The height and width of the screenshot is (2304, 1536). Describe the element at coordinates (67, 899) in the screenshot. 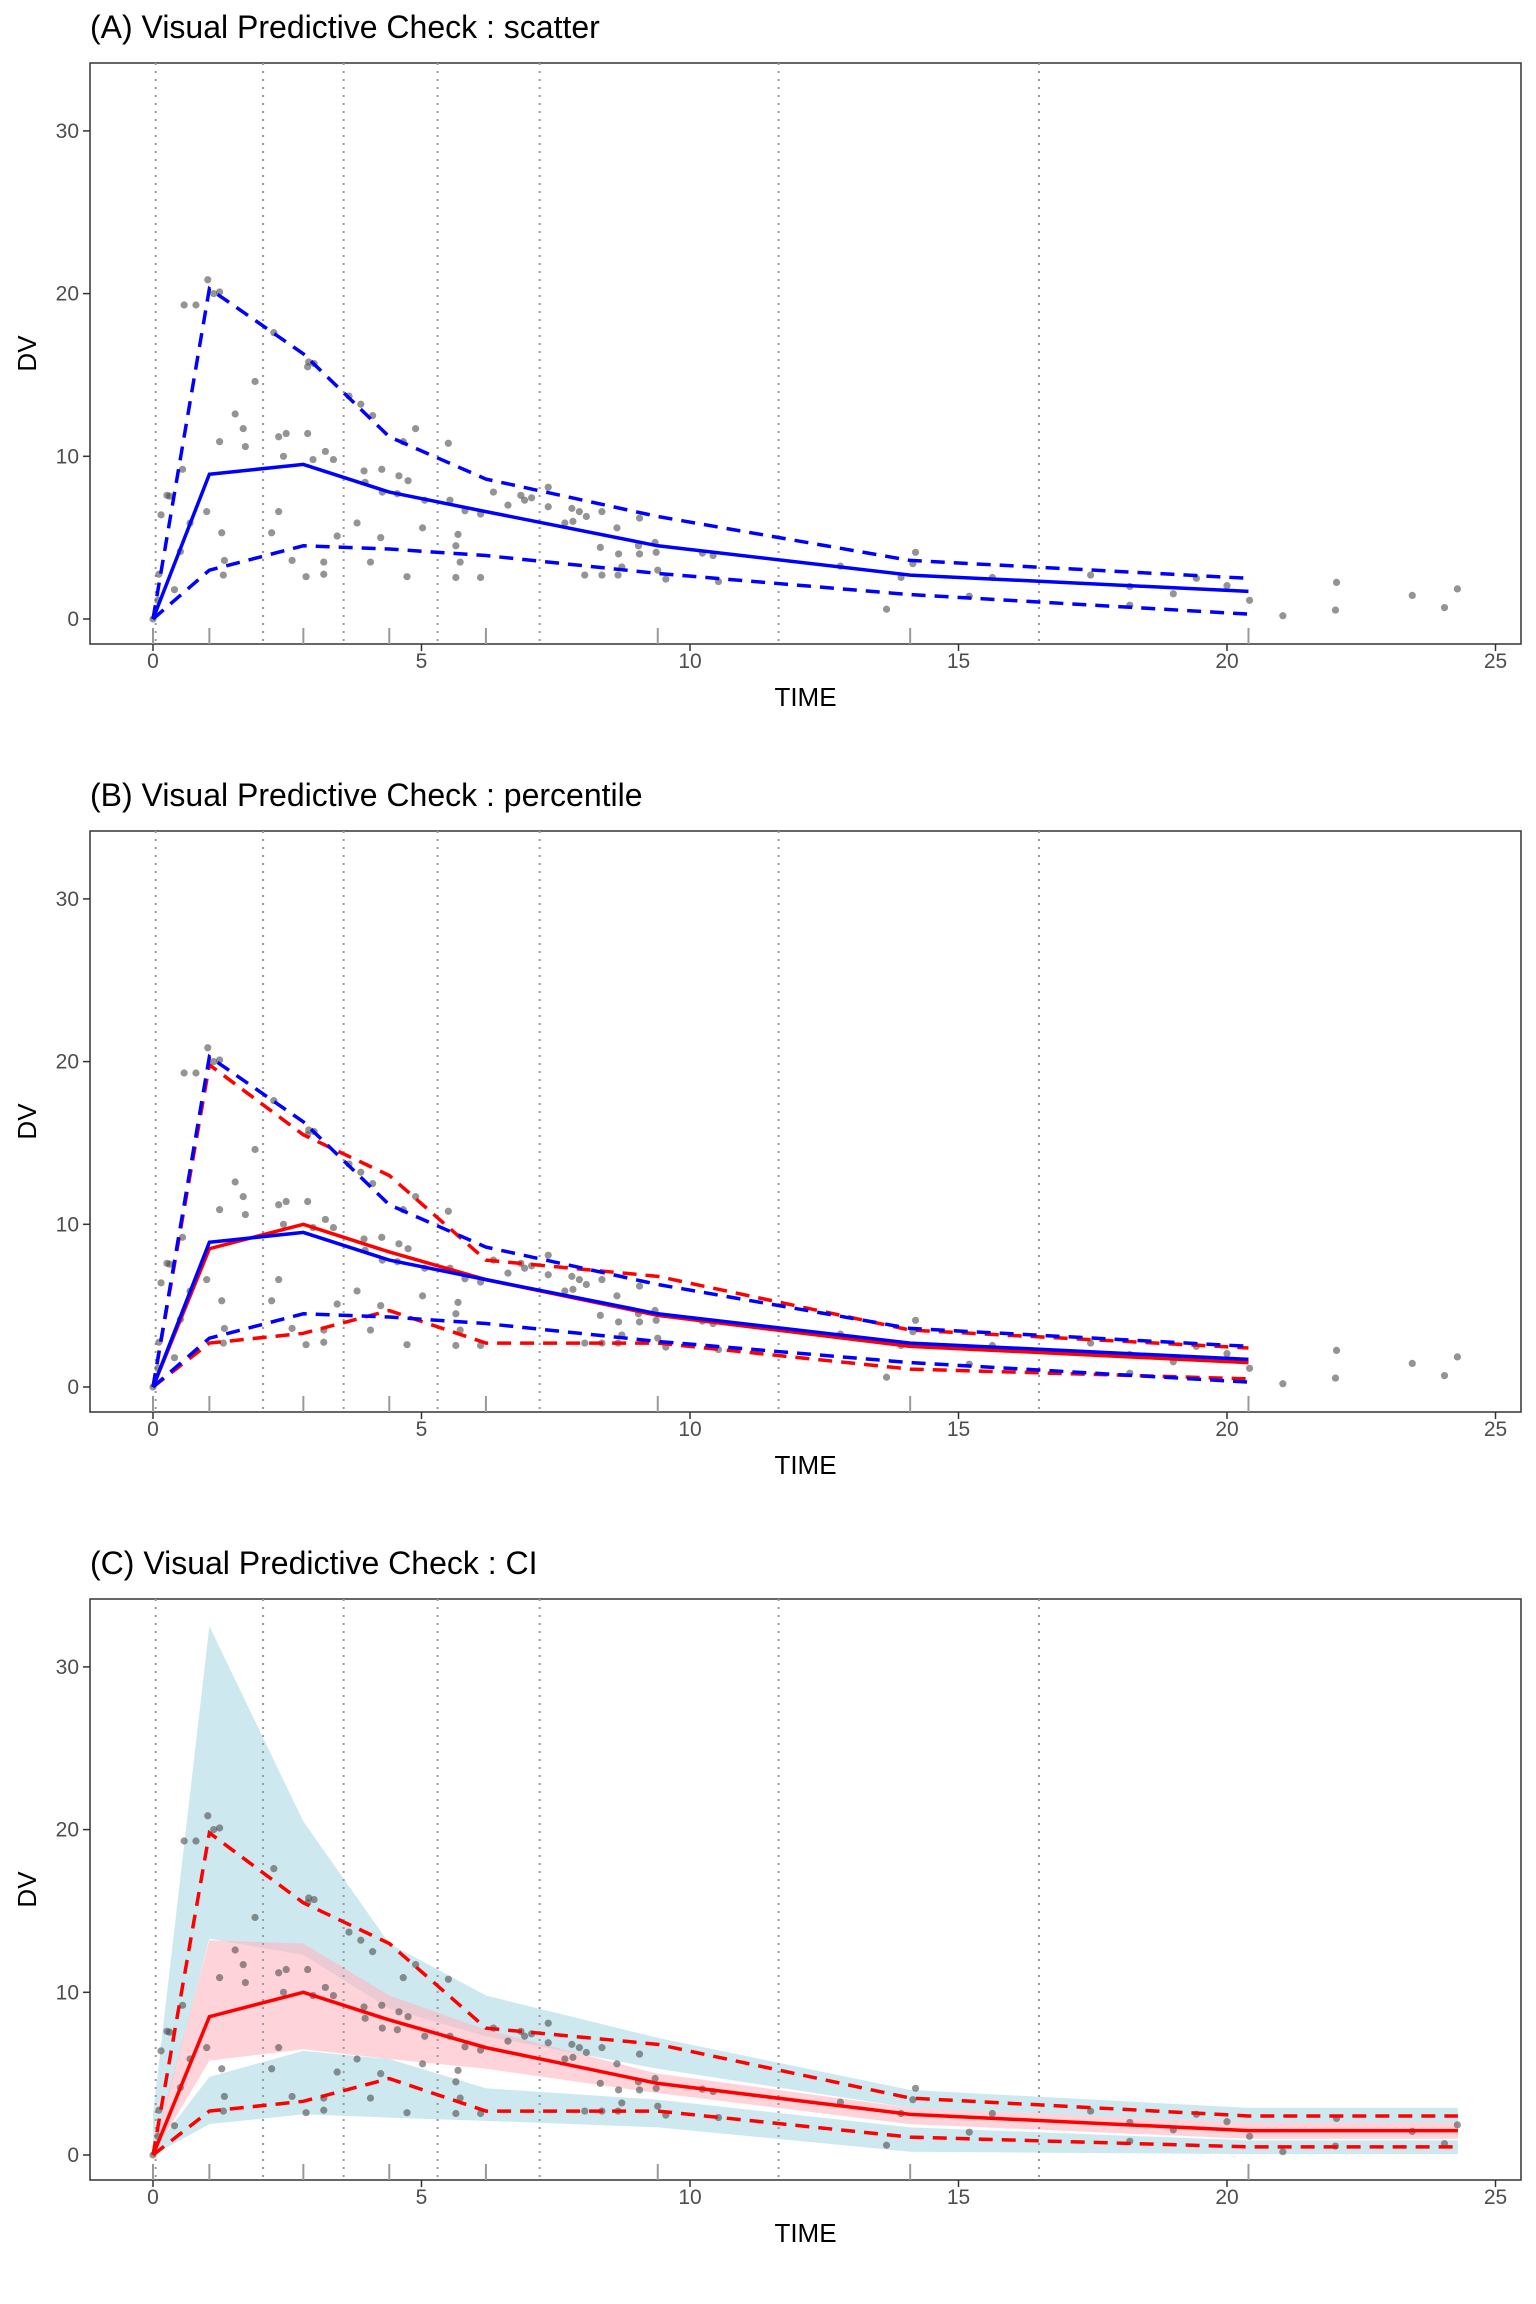

I see `y-tick-label: 30` at that location.